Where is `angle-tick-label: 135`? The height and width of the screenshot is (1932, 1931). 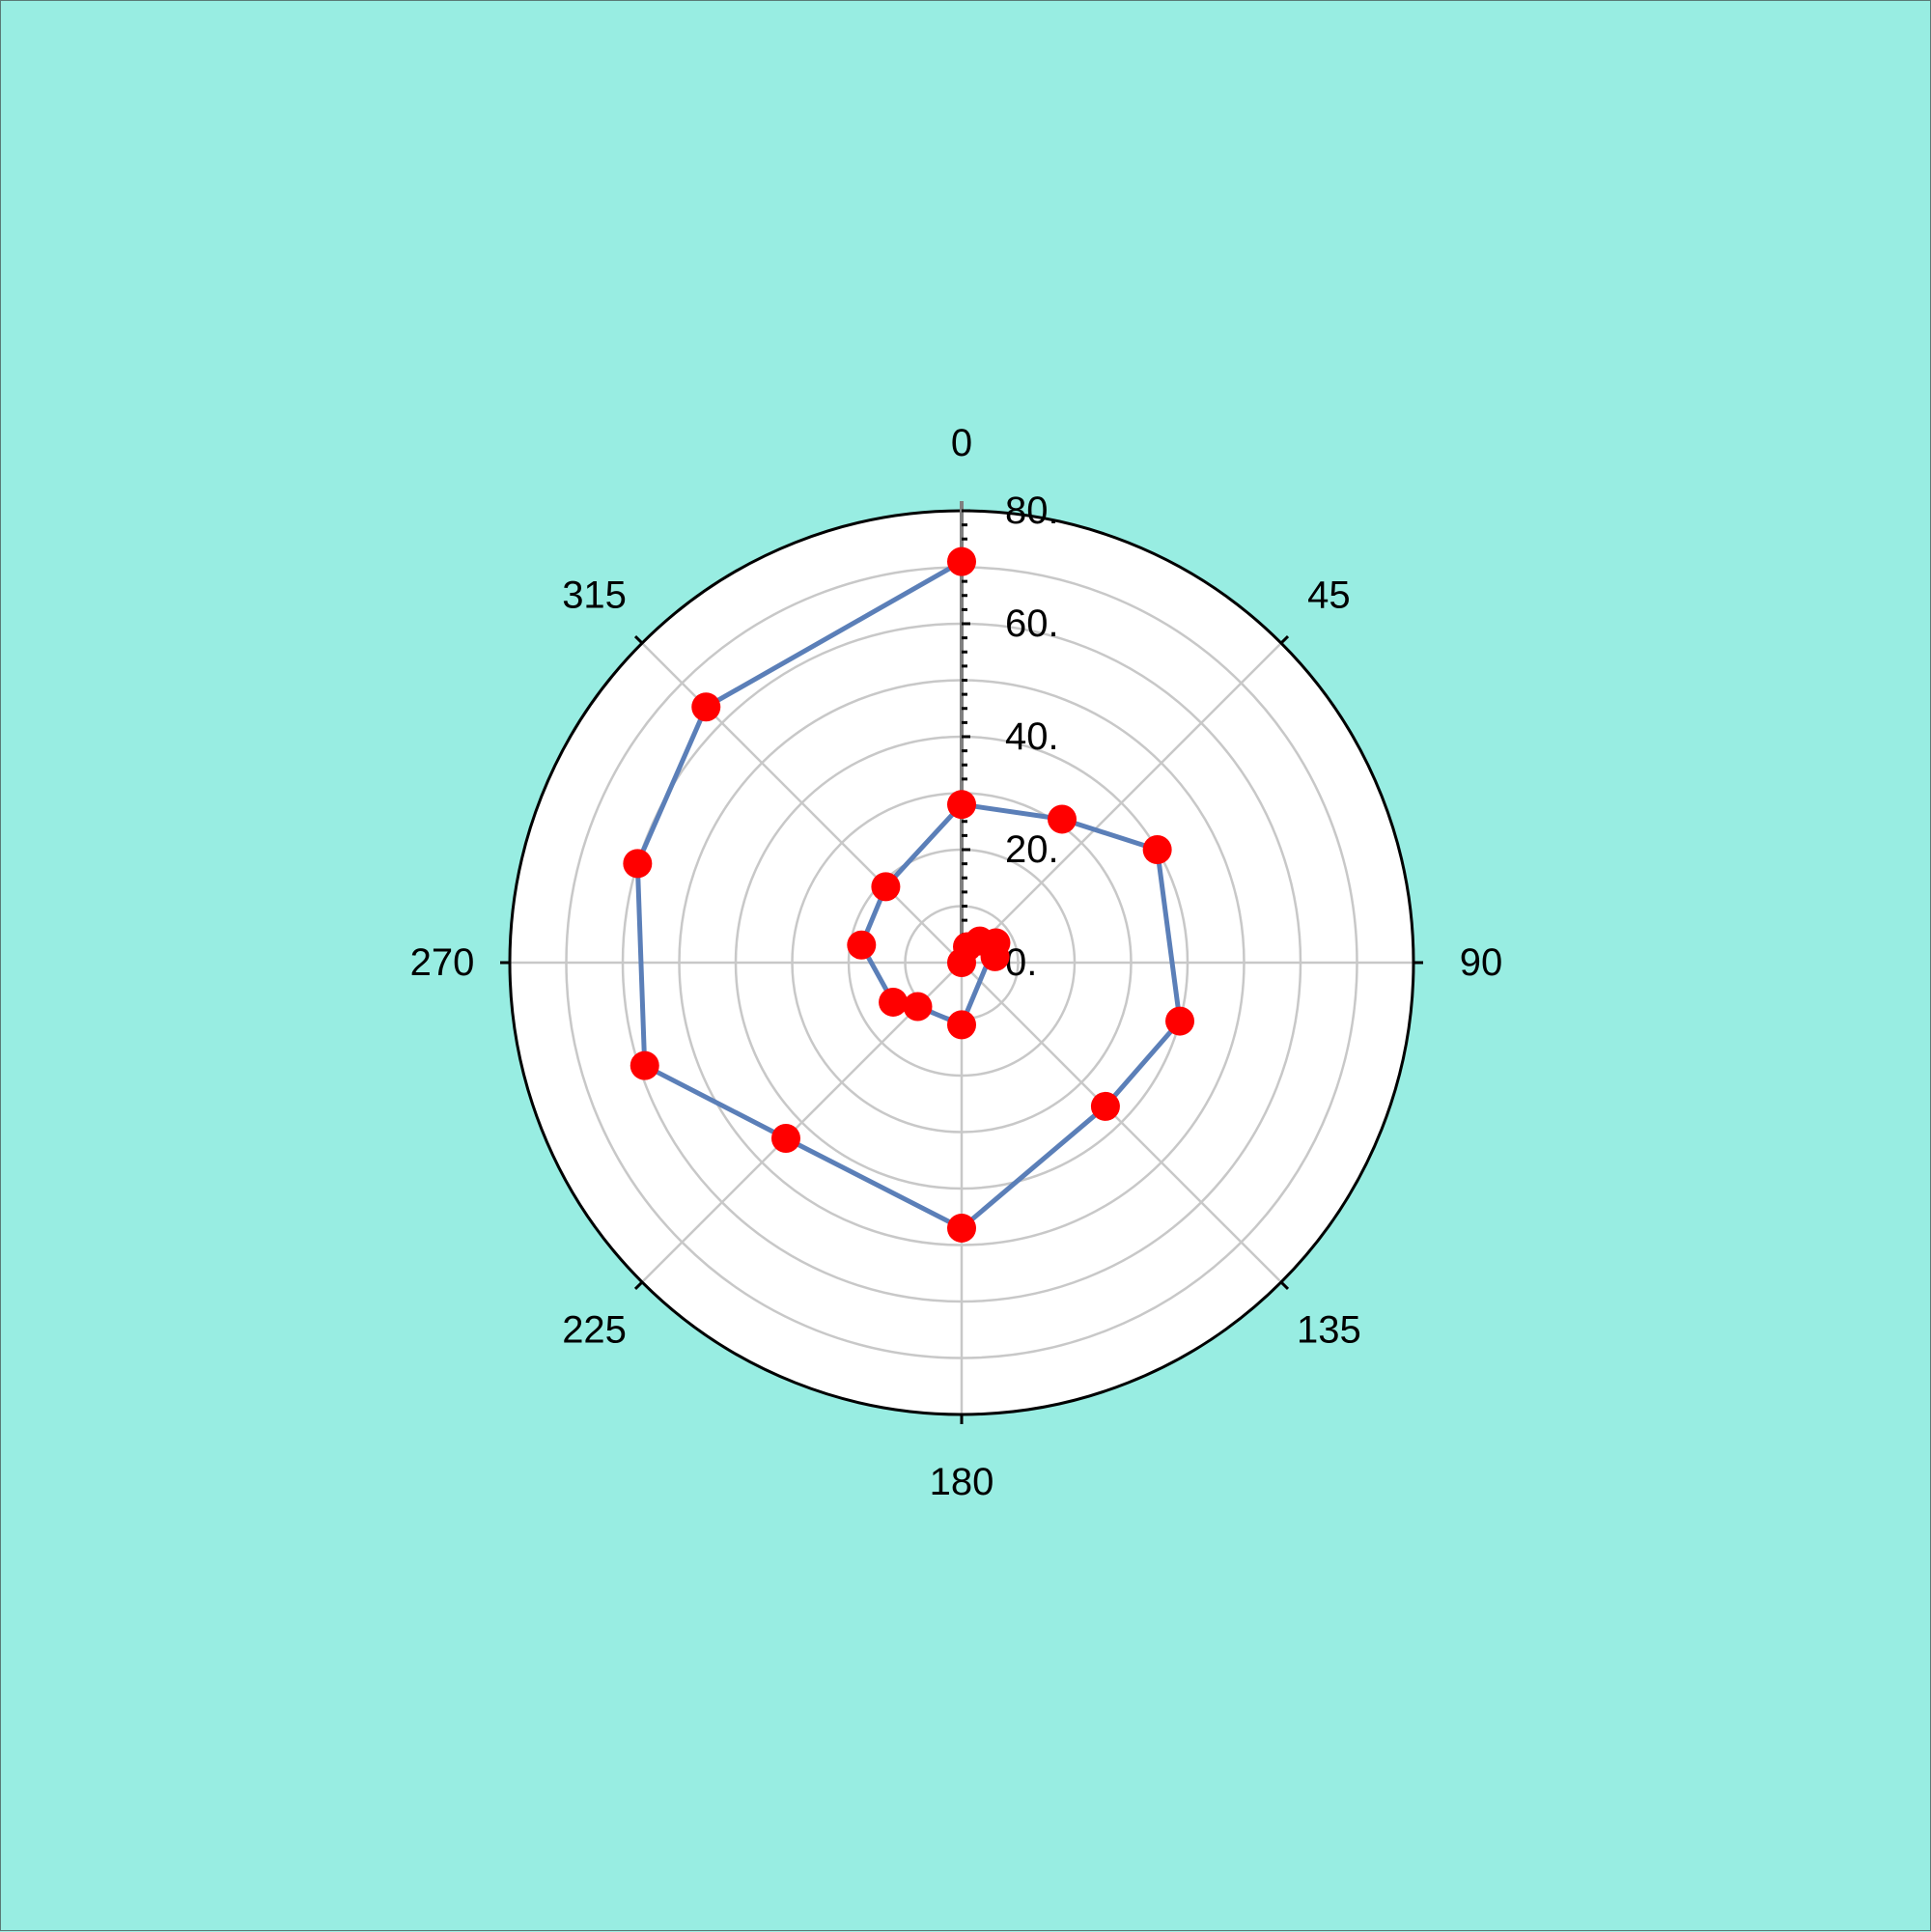
angle-tick-label: 135 is located at coordinates (1329, 1329).